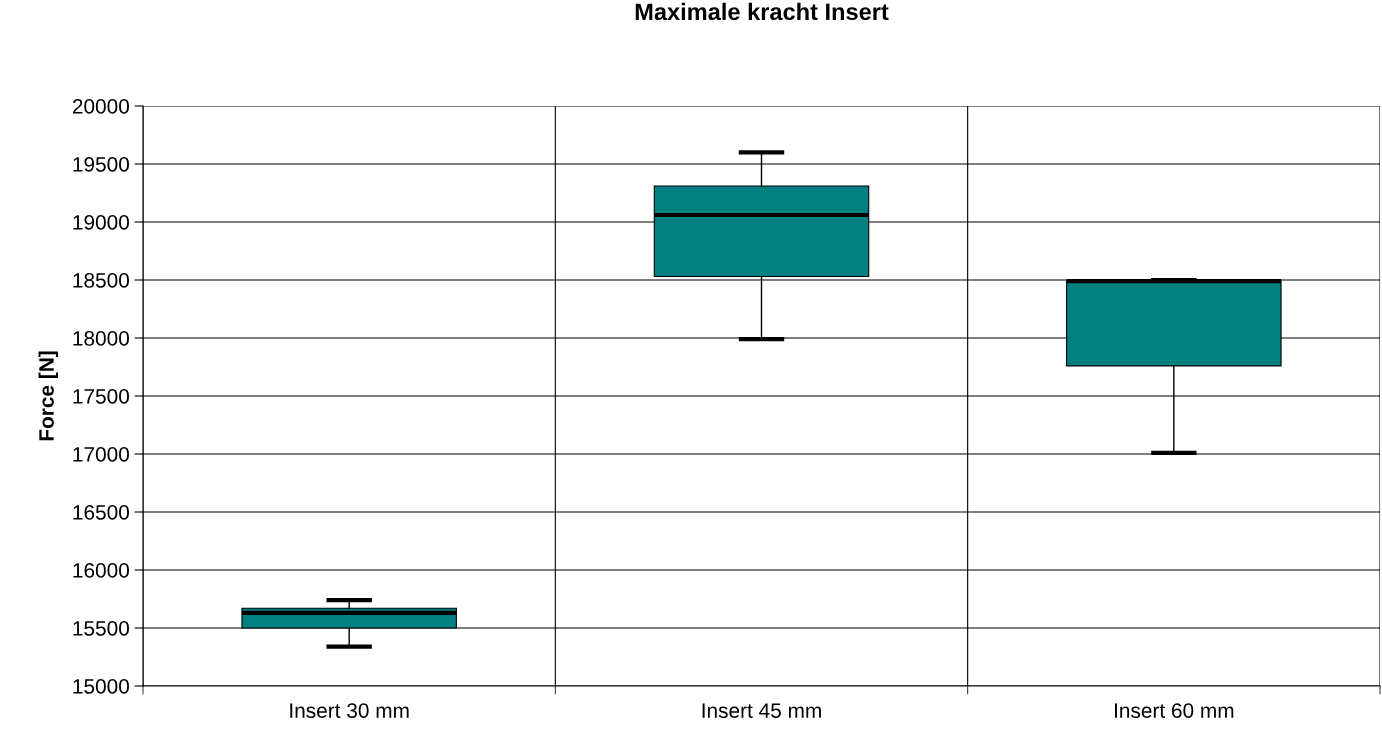 This screenshot has width=1382, height=736. What do you see at coordinates (761, 710) in the screenshot?
I see `x-tick-label: Insert 45 mm` at bounding box center [761, 710].